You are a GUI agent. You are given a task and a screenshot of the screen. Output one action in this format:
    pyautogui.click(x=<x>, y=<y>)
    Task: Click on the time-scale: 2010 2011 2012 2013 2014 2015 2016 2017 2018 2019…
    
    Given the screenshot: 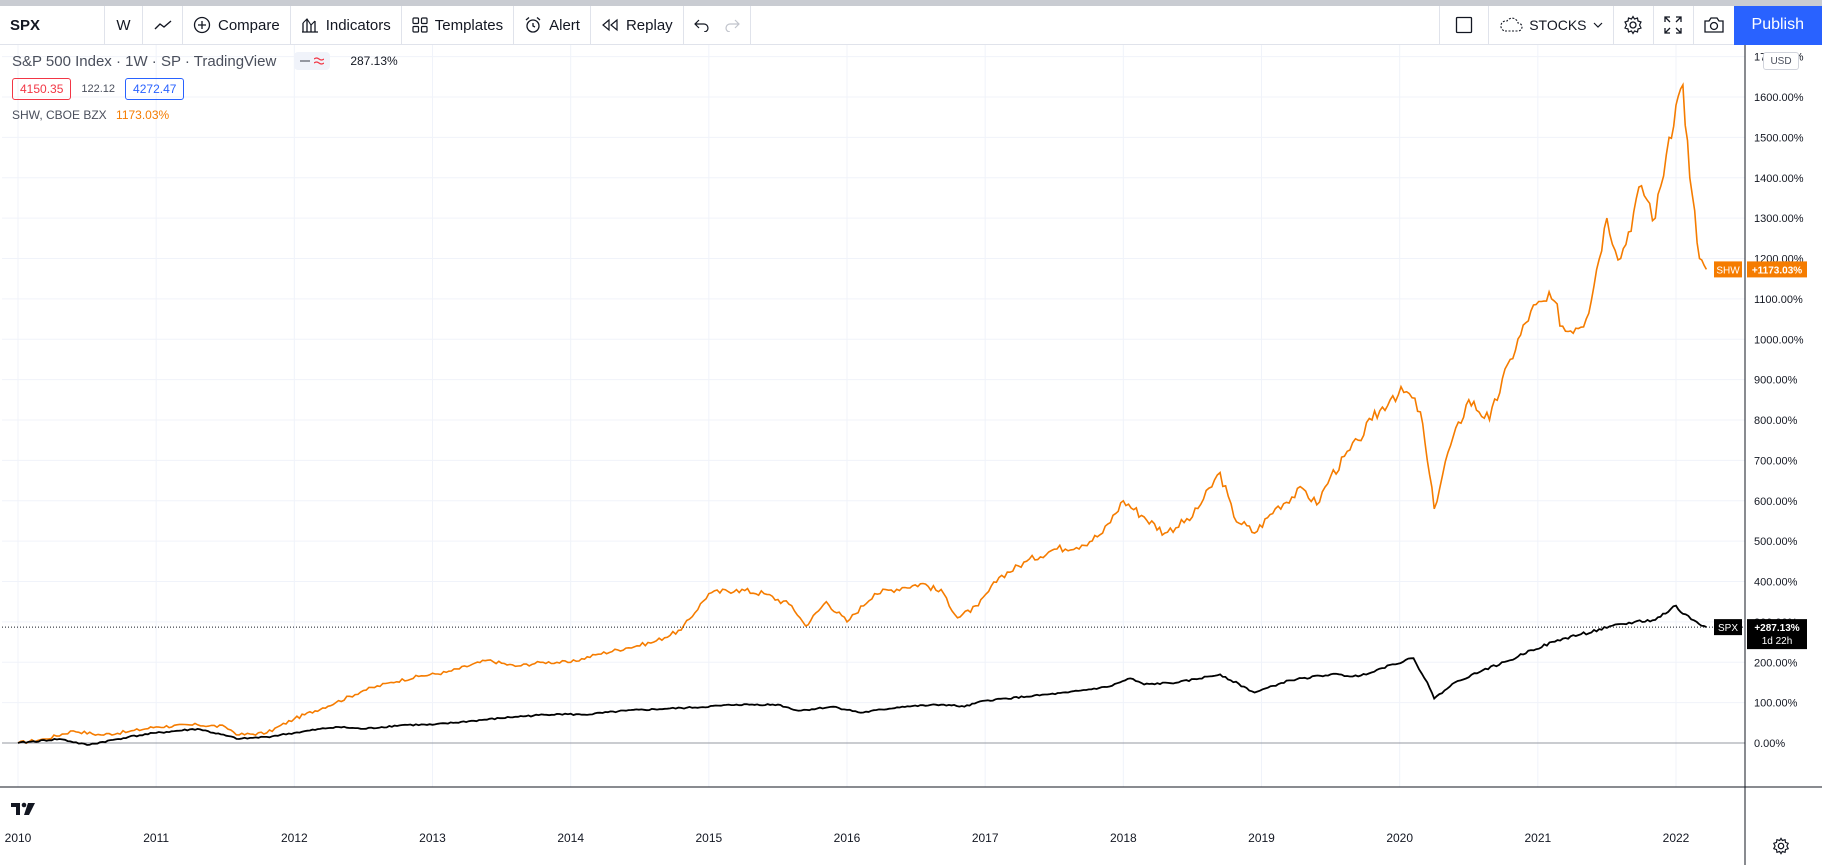 What is the action you would take?
    pyautogui.click(x=911, y=815)
    